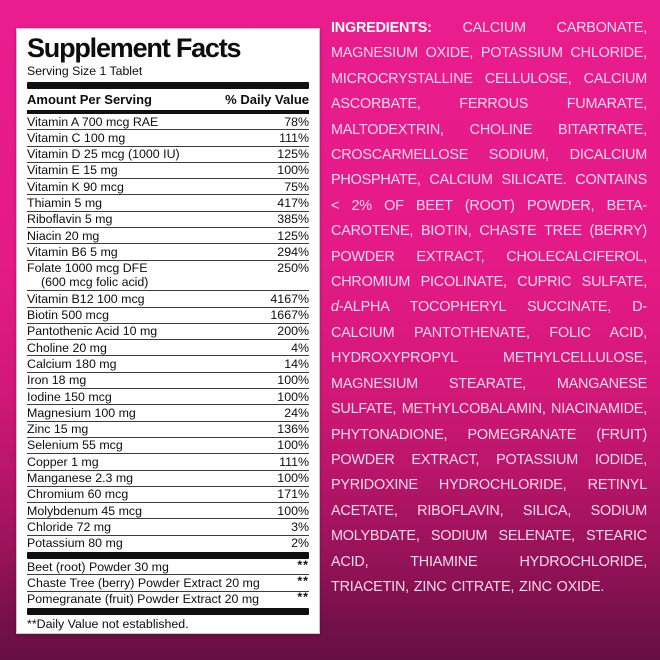 The image size is (660, 660). What do you see at coordinates (300, 347) in the screenshot?
I see `nutrient-daily-value: 4%` at bounding box center [300, 347].